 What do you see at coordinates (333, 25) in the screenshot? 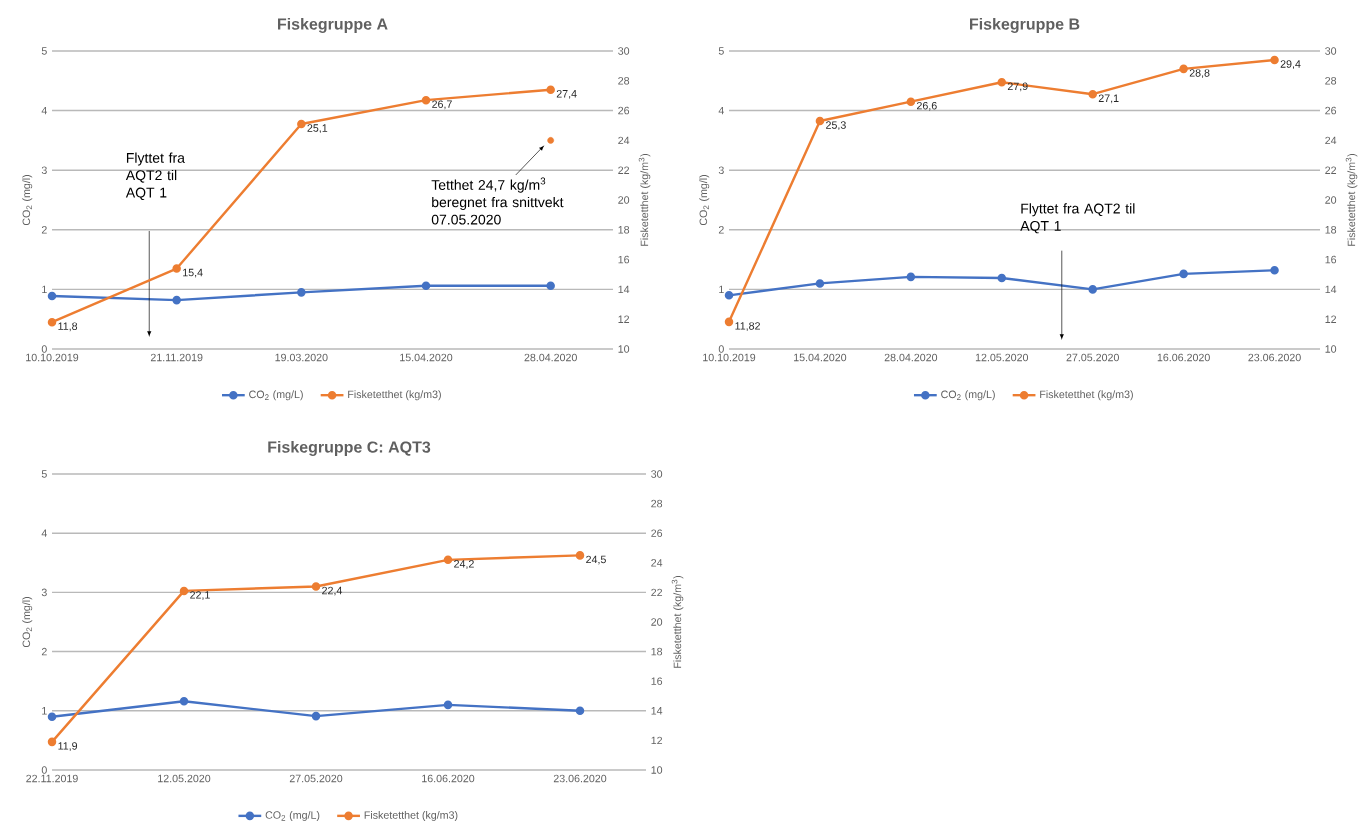
I see `chart-title: Fiskegruppe A` at bounding box center [333, 25].